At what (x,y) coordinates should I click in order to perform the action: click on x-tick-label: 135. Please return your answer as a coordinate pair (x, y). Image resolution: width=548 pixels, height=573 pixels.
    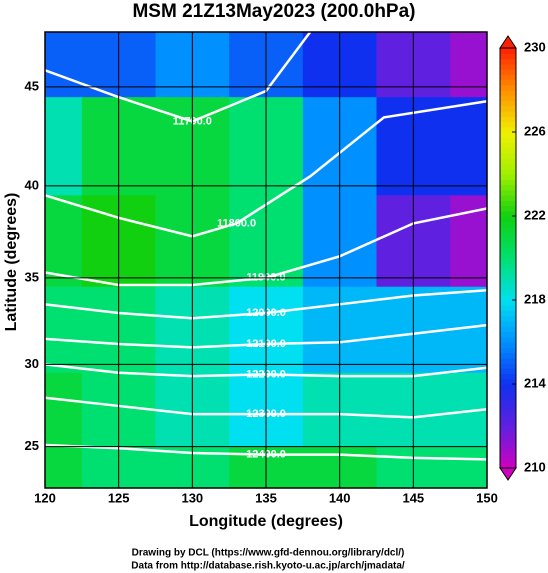
    Looking at the image, I should click on (266, 497).